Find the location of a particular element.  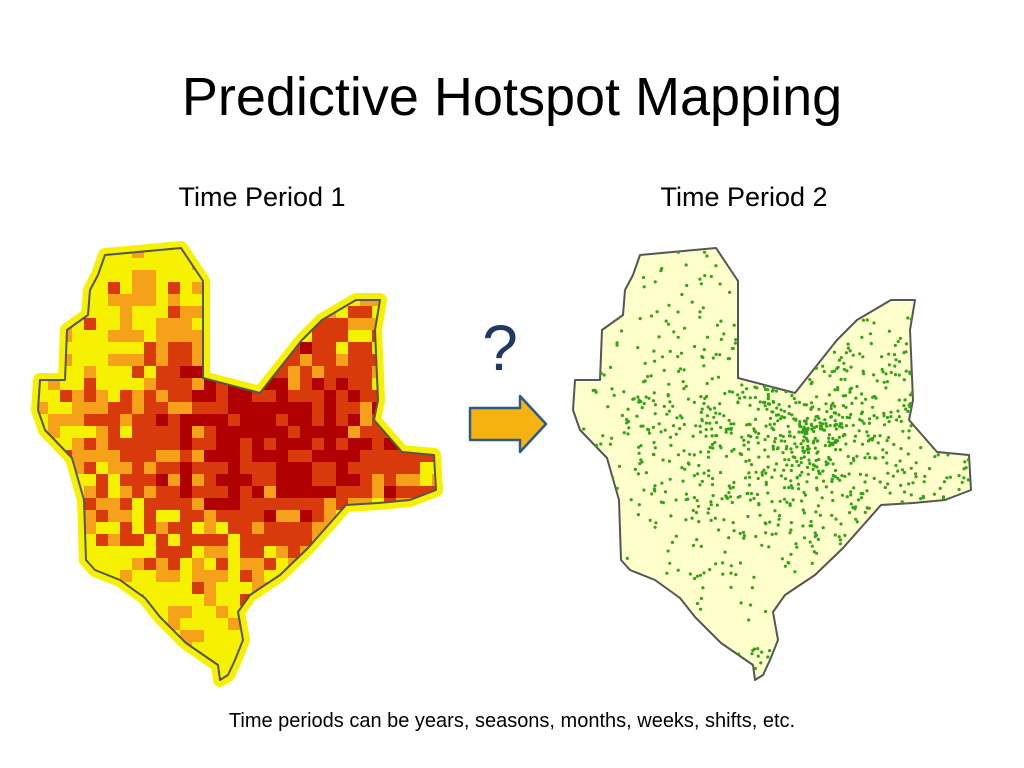

question-mark: ? is located at coordinates (500, 348).